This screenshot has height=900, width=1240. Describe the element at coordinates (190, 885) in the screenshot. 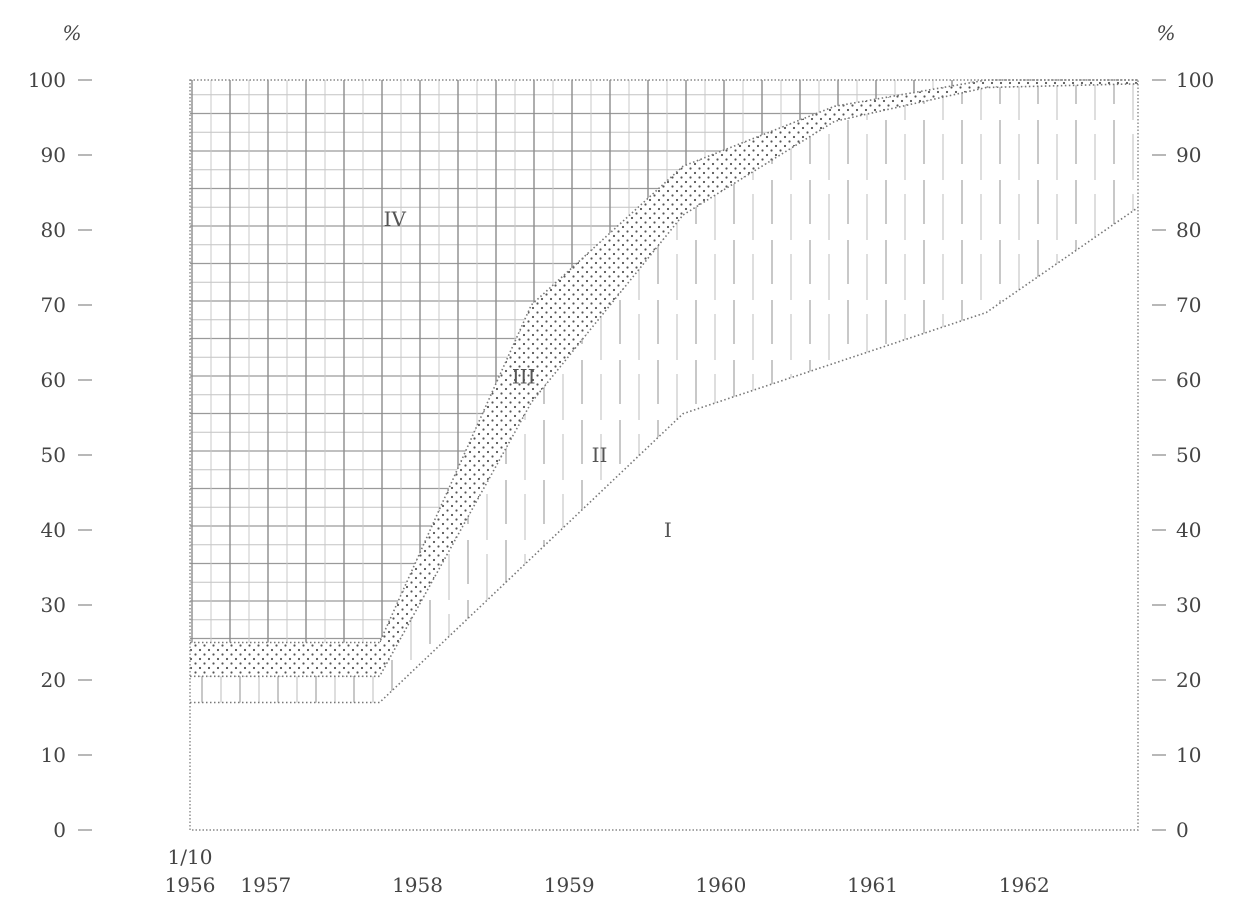

I see `x-tick-label-year: 1956` at that location.